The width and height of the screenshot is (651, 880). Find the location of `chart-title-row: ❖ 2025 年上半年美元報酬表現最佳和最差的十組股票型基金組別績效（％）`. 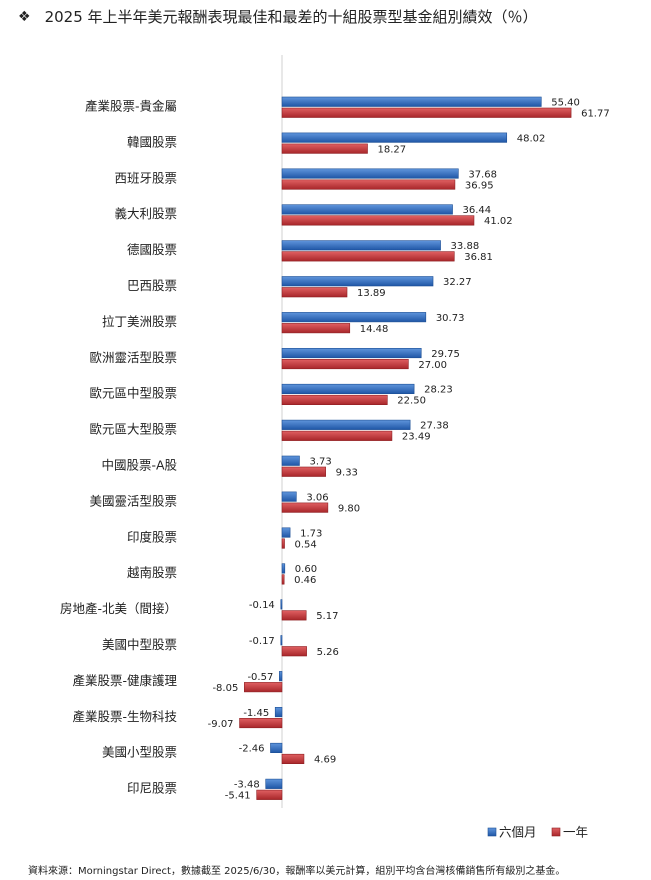

chart-title-row: ❖ 2025 年上半年美元報酬表現最佳和最差的十組股票型基金組別績效（％） is located at coordinates (278, 16).